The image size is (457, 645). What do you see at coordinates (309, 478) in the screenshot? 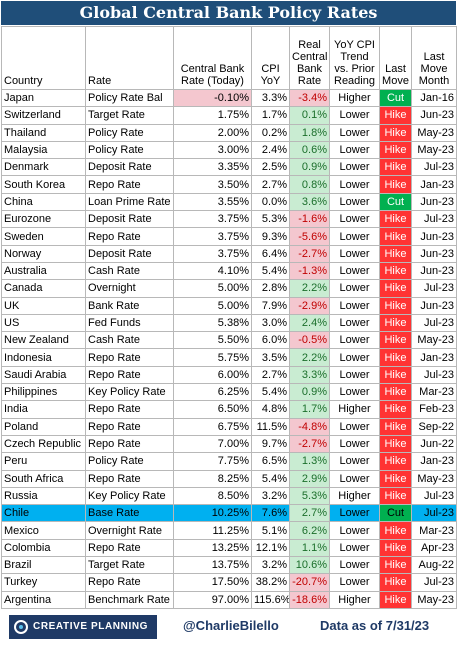
I see `cell-real-rate: 2.9%` at bounding box center [309, 478].